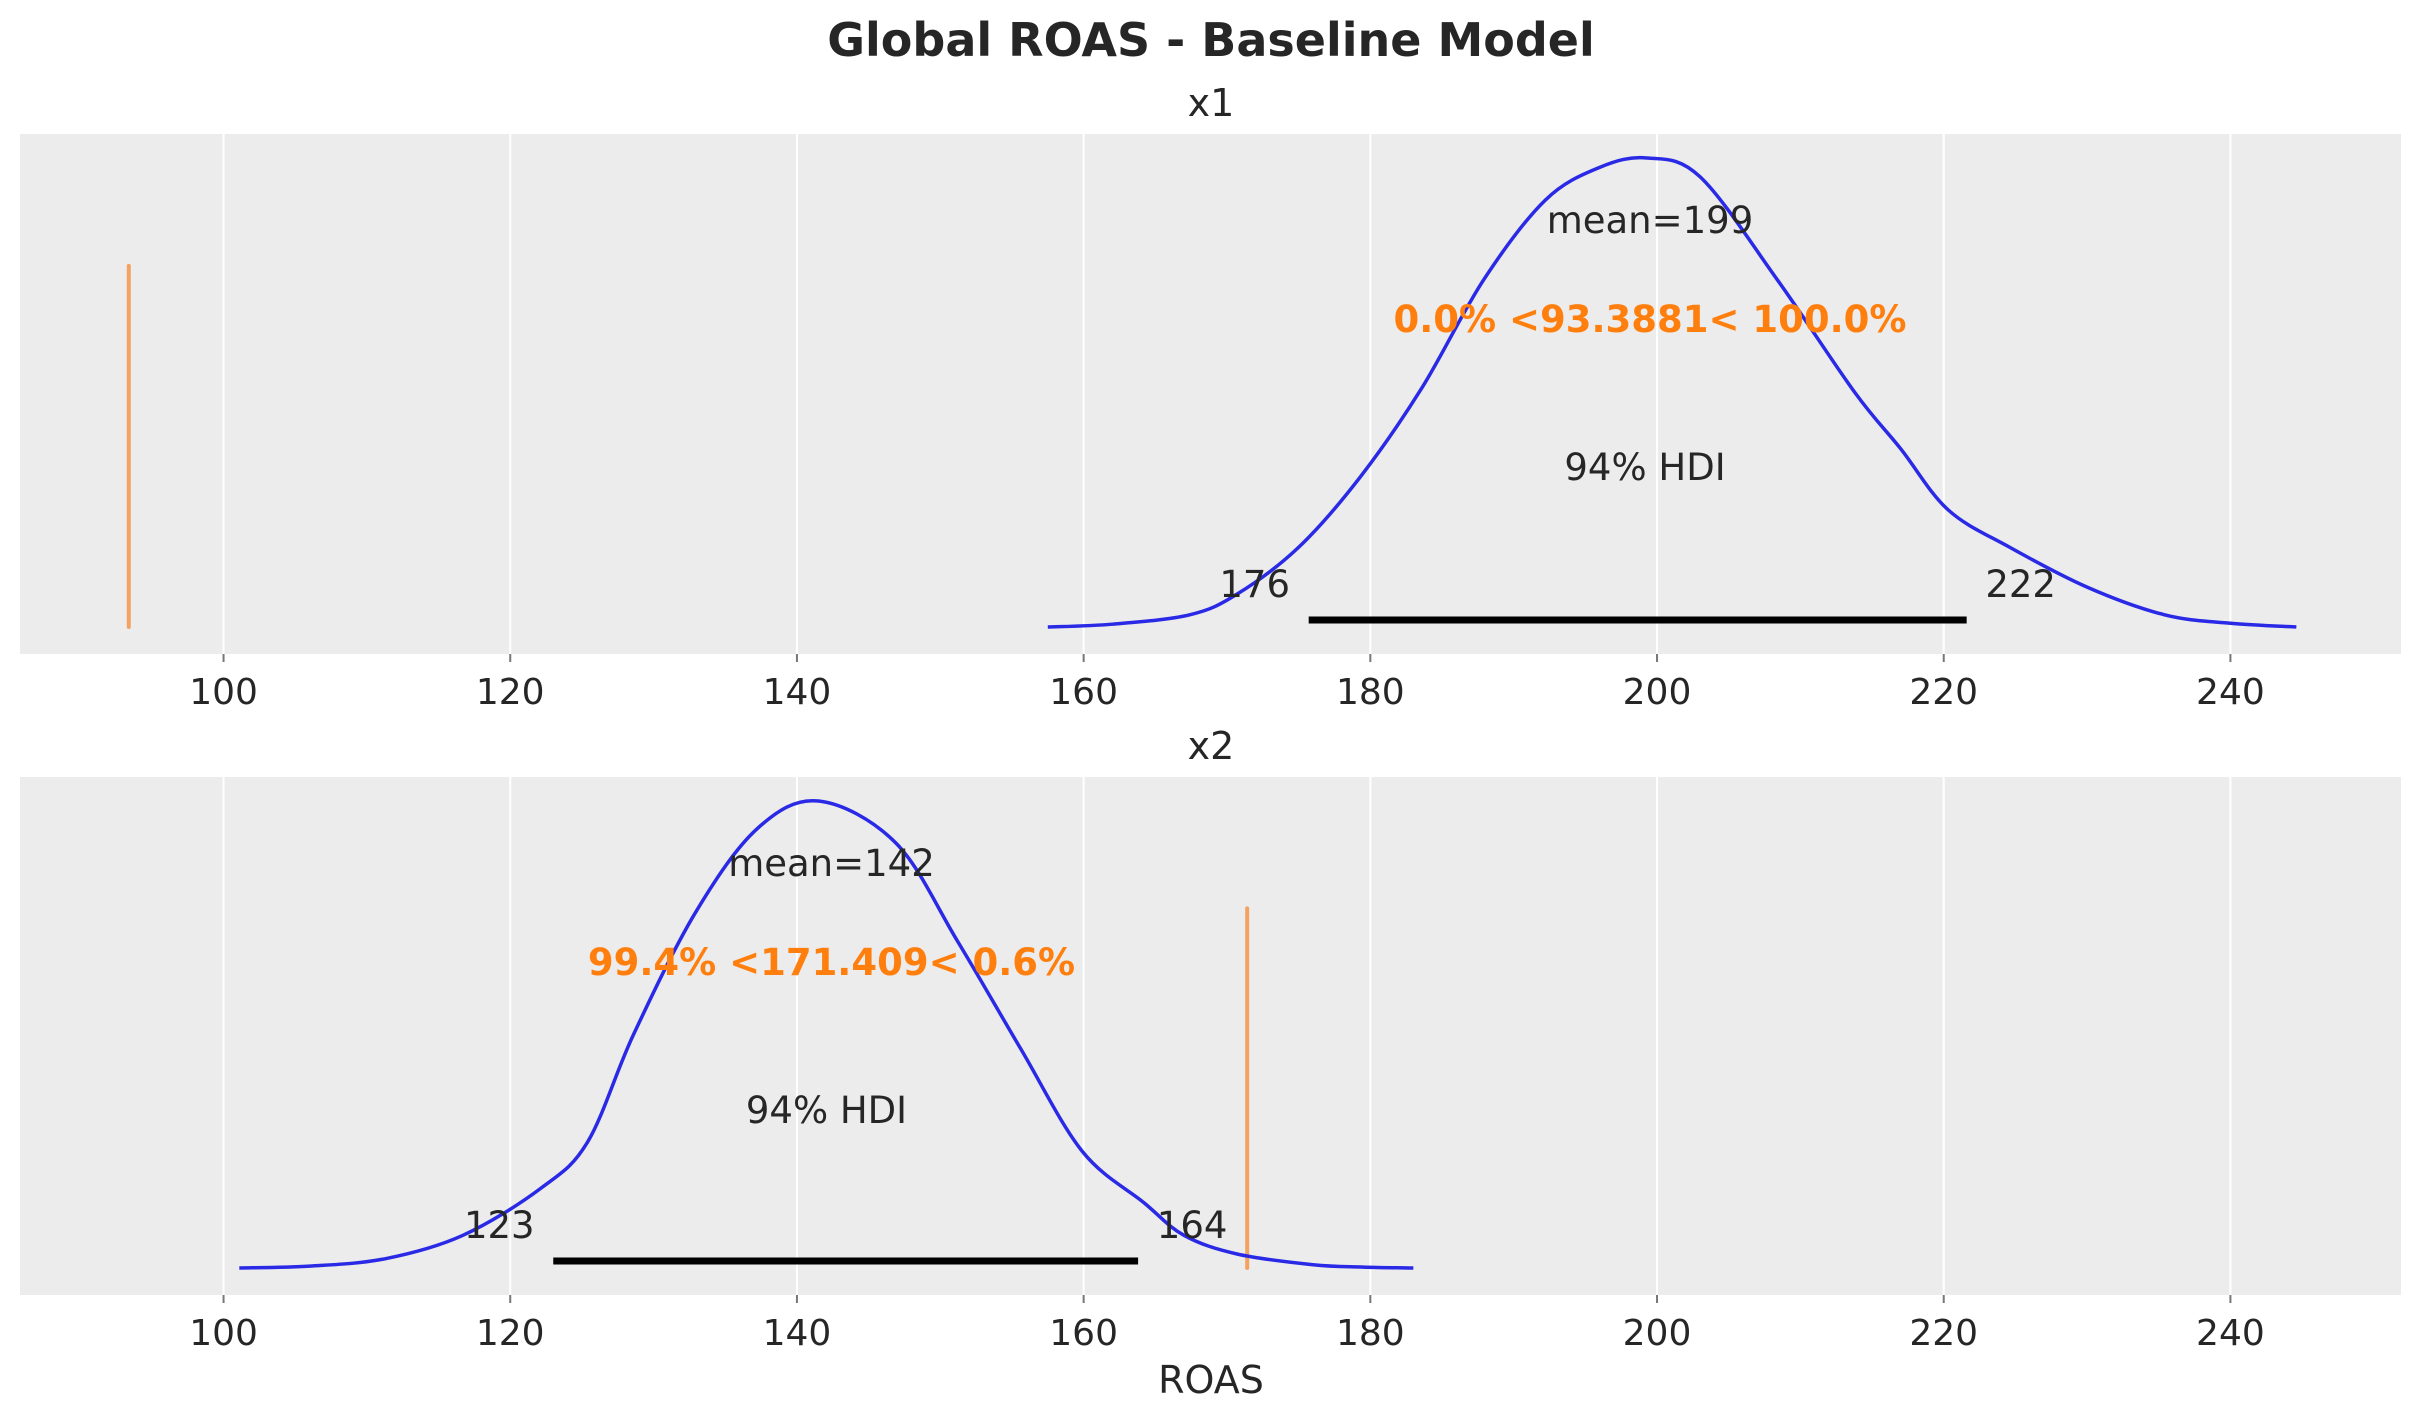 Image resolution: width=2423 pixels, height=1423 pixels. What do you see at coordinates (1254, 584) in the screenshot?
I see `hdi-low-label: 176` at bounding box center [1254, 584].